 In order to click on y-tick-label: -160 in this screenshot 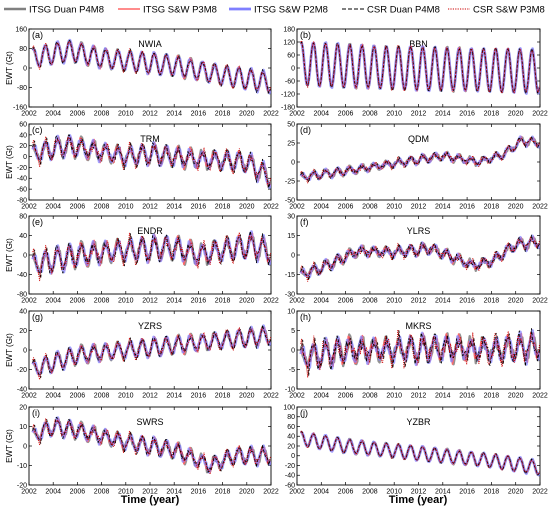, I will do `click(20, 107)`.